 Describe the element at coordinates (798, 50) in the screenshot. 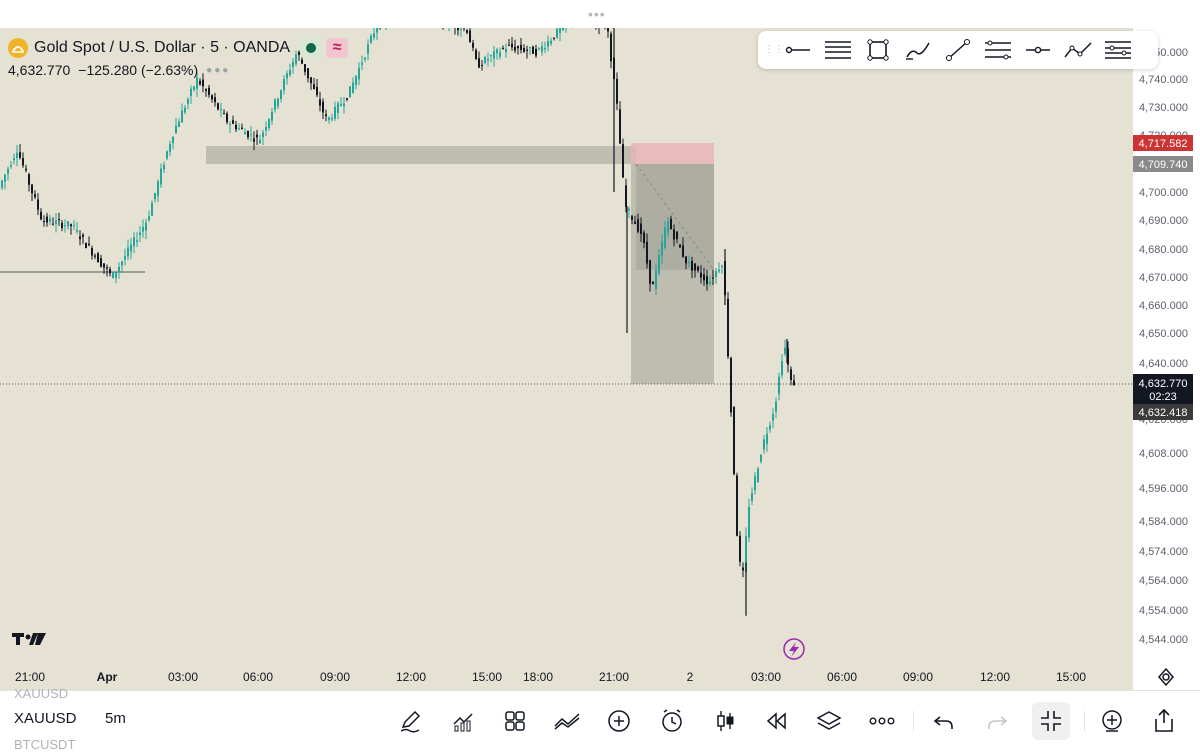

I see `trend-ray-icon` at that location.